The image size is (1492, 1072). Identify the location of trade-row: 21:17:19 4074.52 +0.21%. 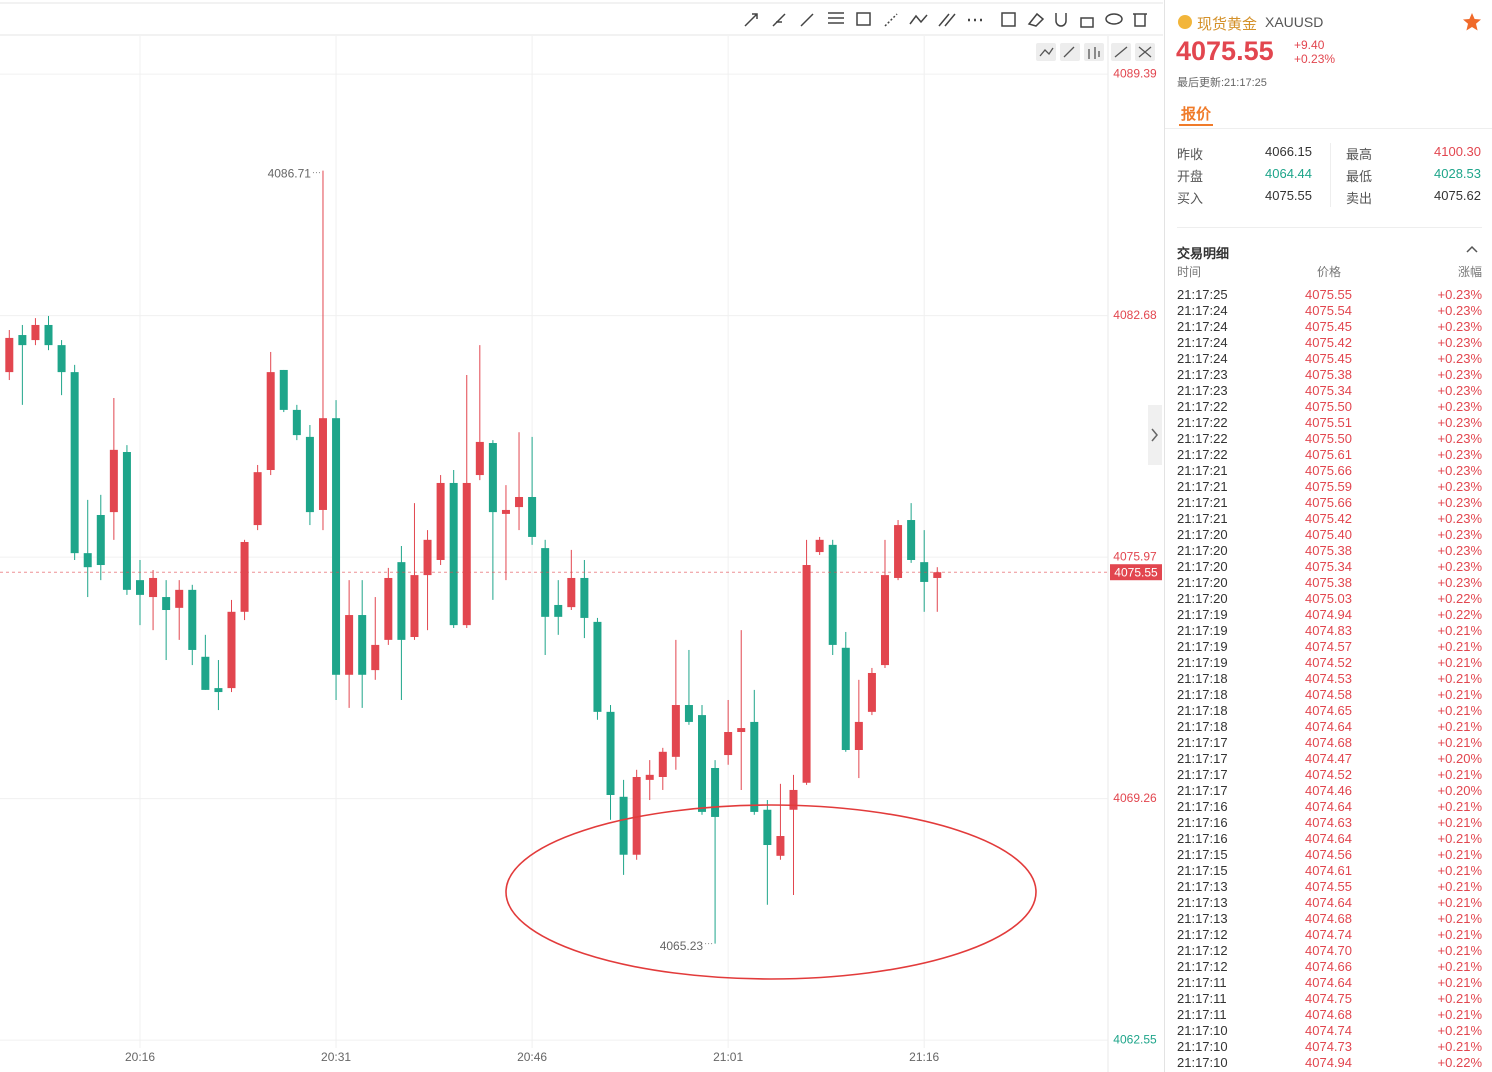
(1329, 663).